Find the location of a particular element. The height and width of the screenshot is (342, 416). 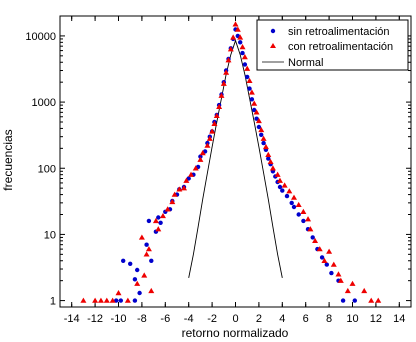

x-tick-label: -14 is located at coordinates (72, 319).